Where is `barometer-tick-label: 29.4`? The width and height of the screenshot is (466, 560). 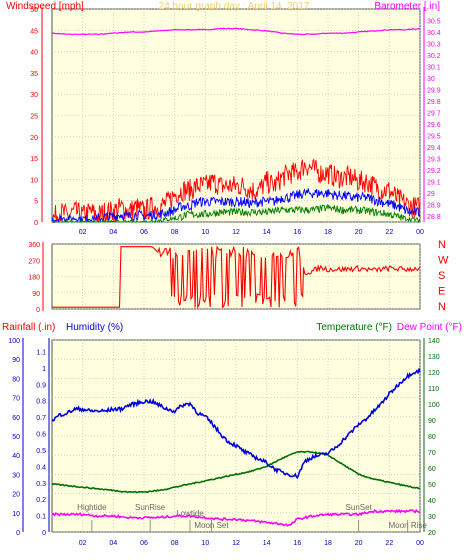
barometer-tick-label: 29.4 is located at coordinates (434, 148).